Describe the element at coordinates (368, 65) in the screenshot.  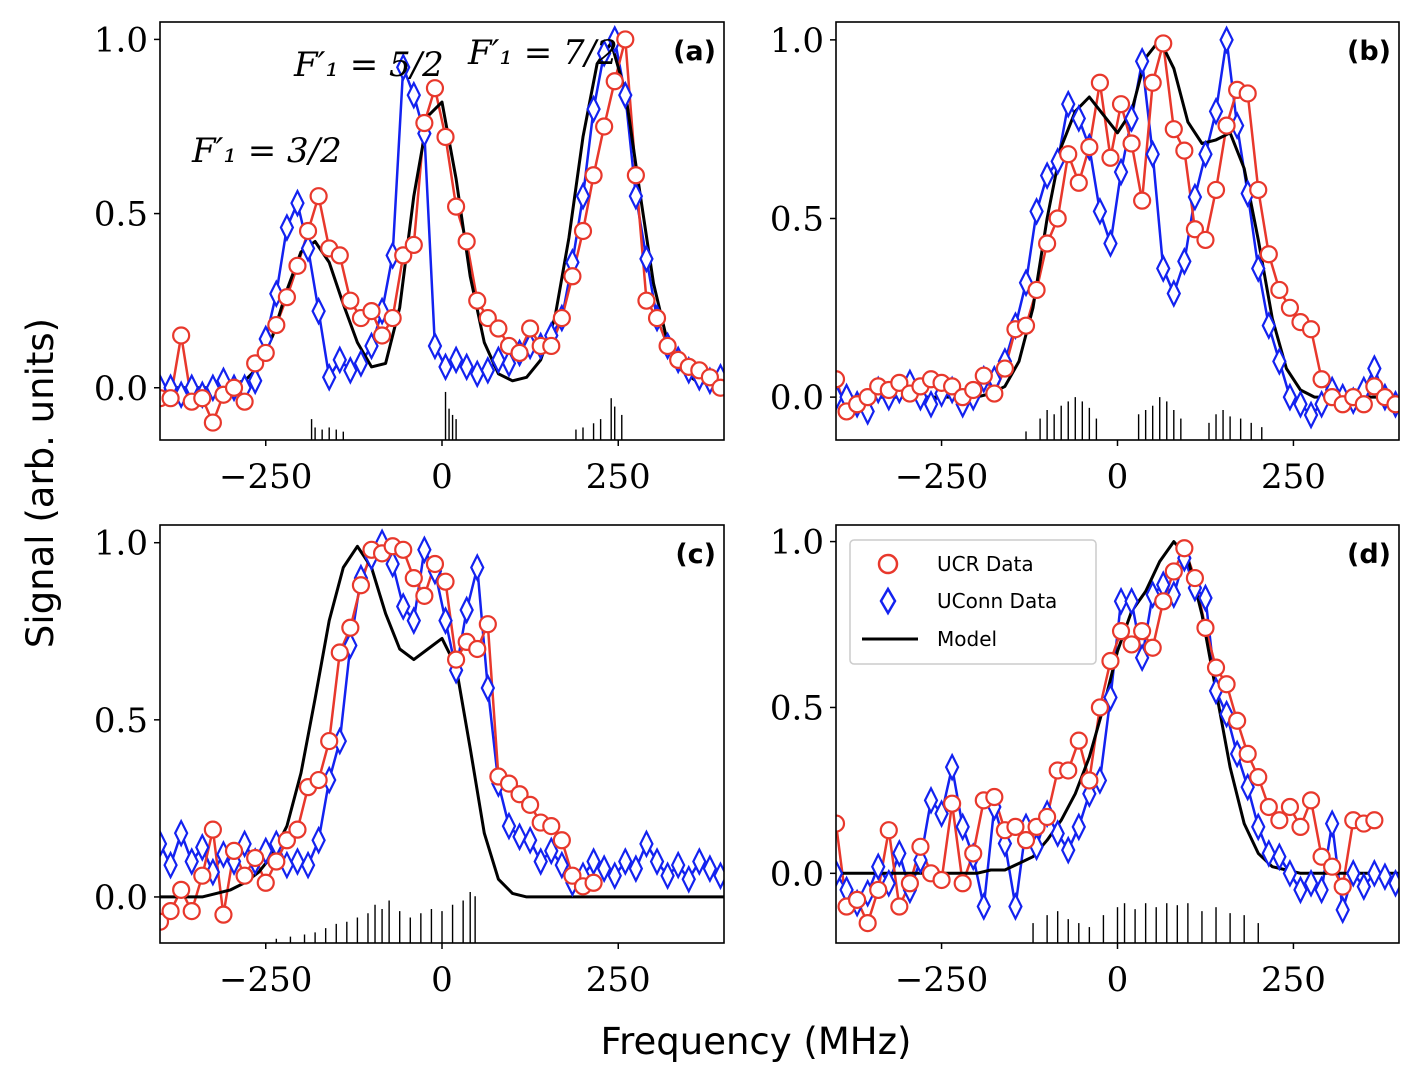
I see `annotation-f-five-halves: F′₁ = 5/2` at that location.